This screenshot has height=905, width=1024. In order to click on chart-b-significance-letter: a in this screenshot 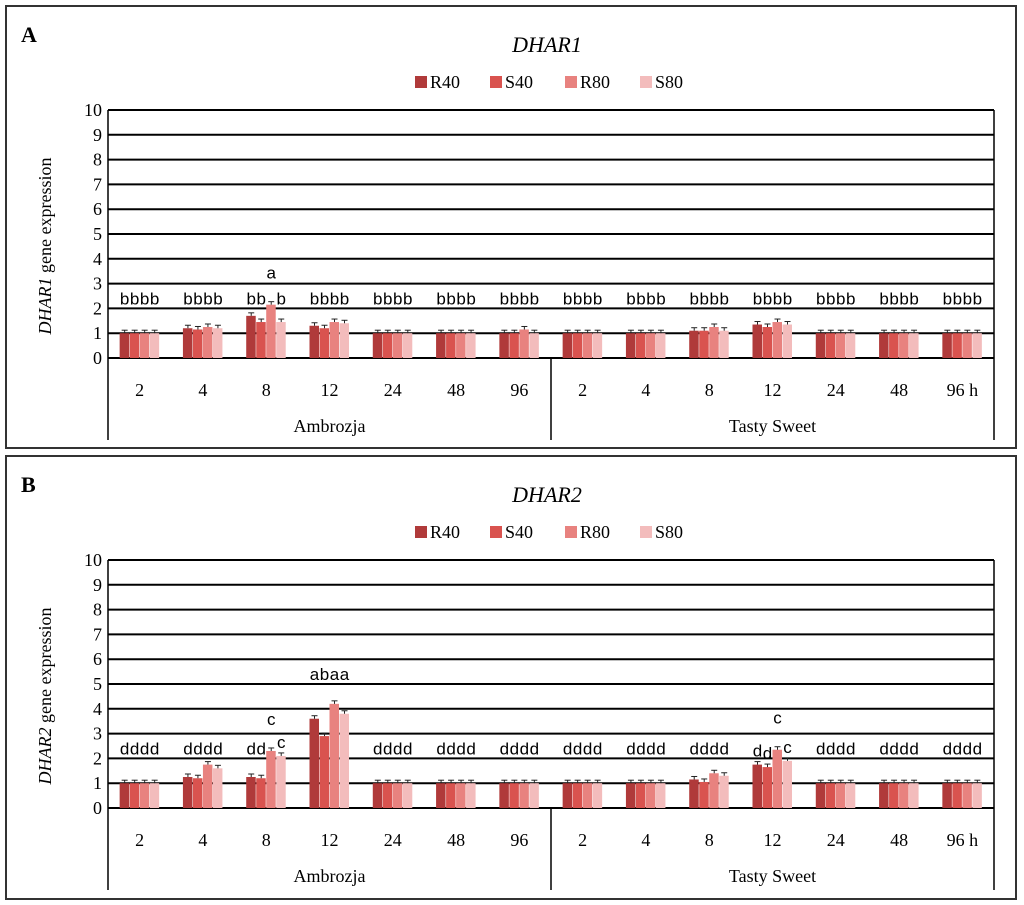, I will do `click(335, 674)`.